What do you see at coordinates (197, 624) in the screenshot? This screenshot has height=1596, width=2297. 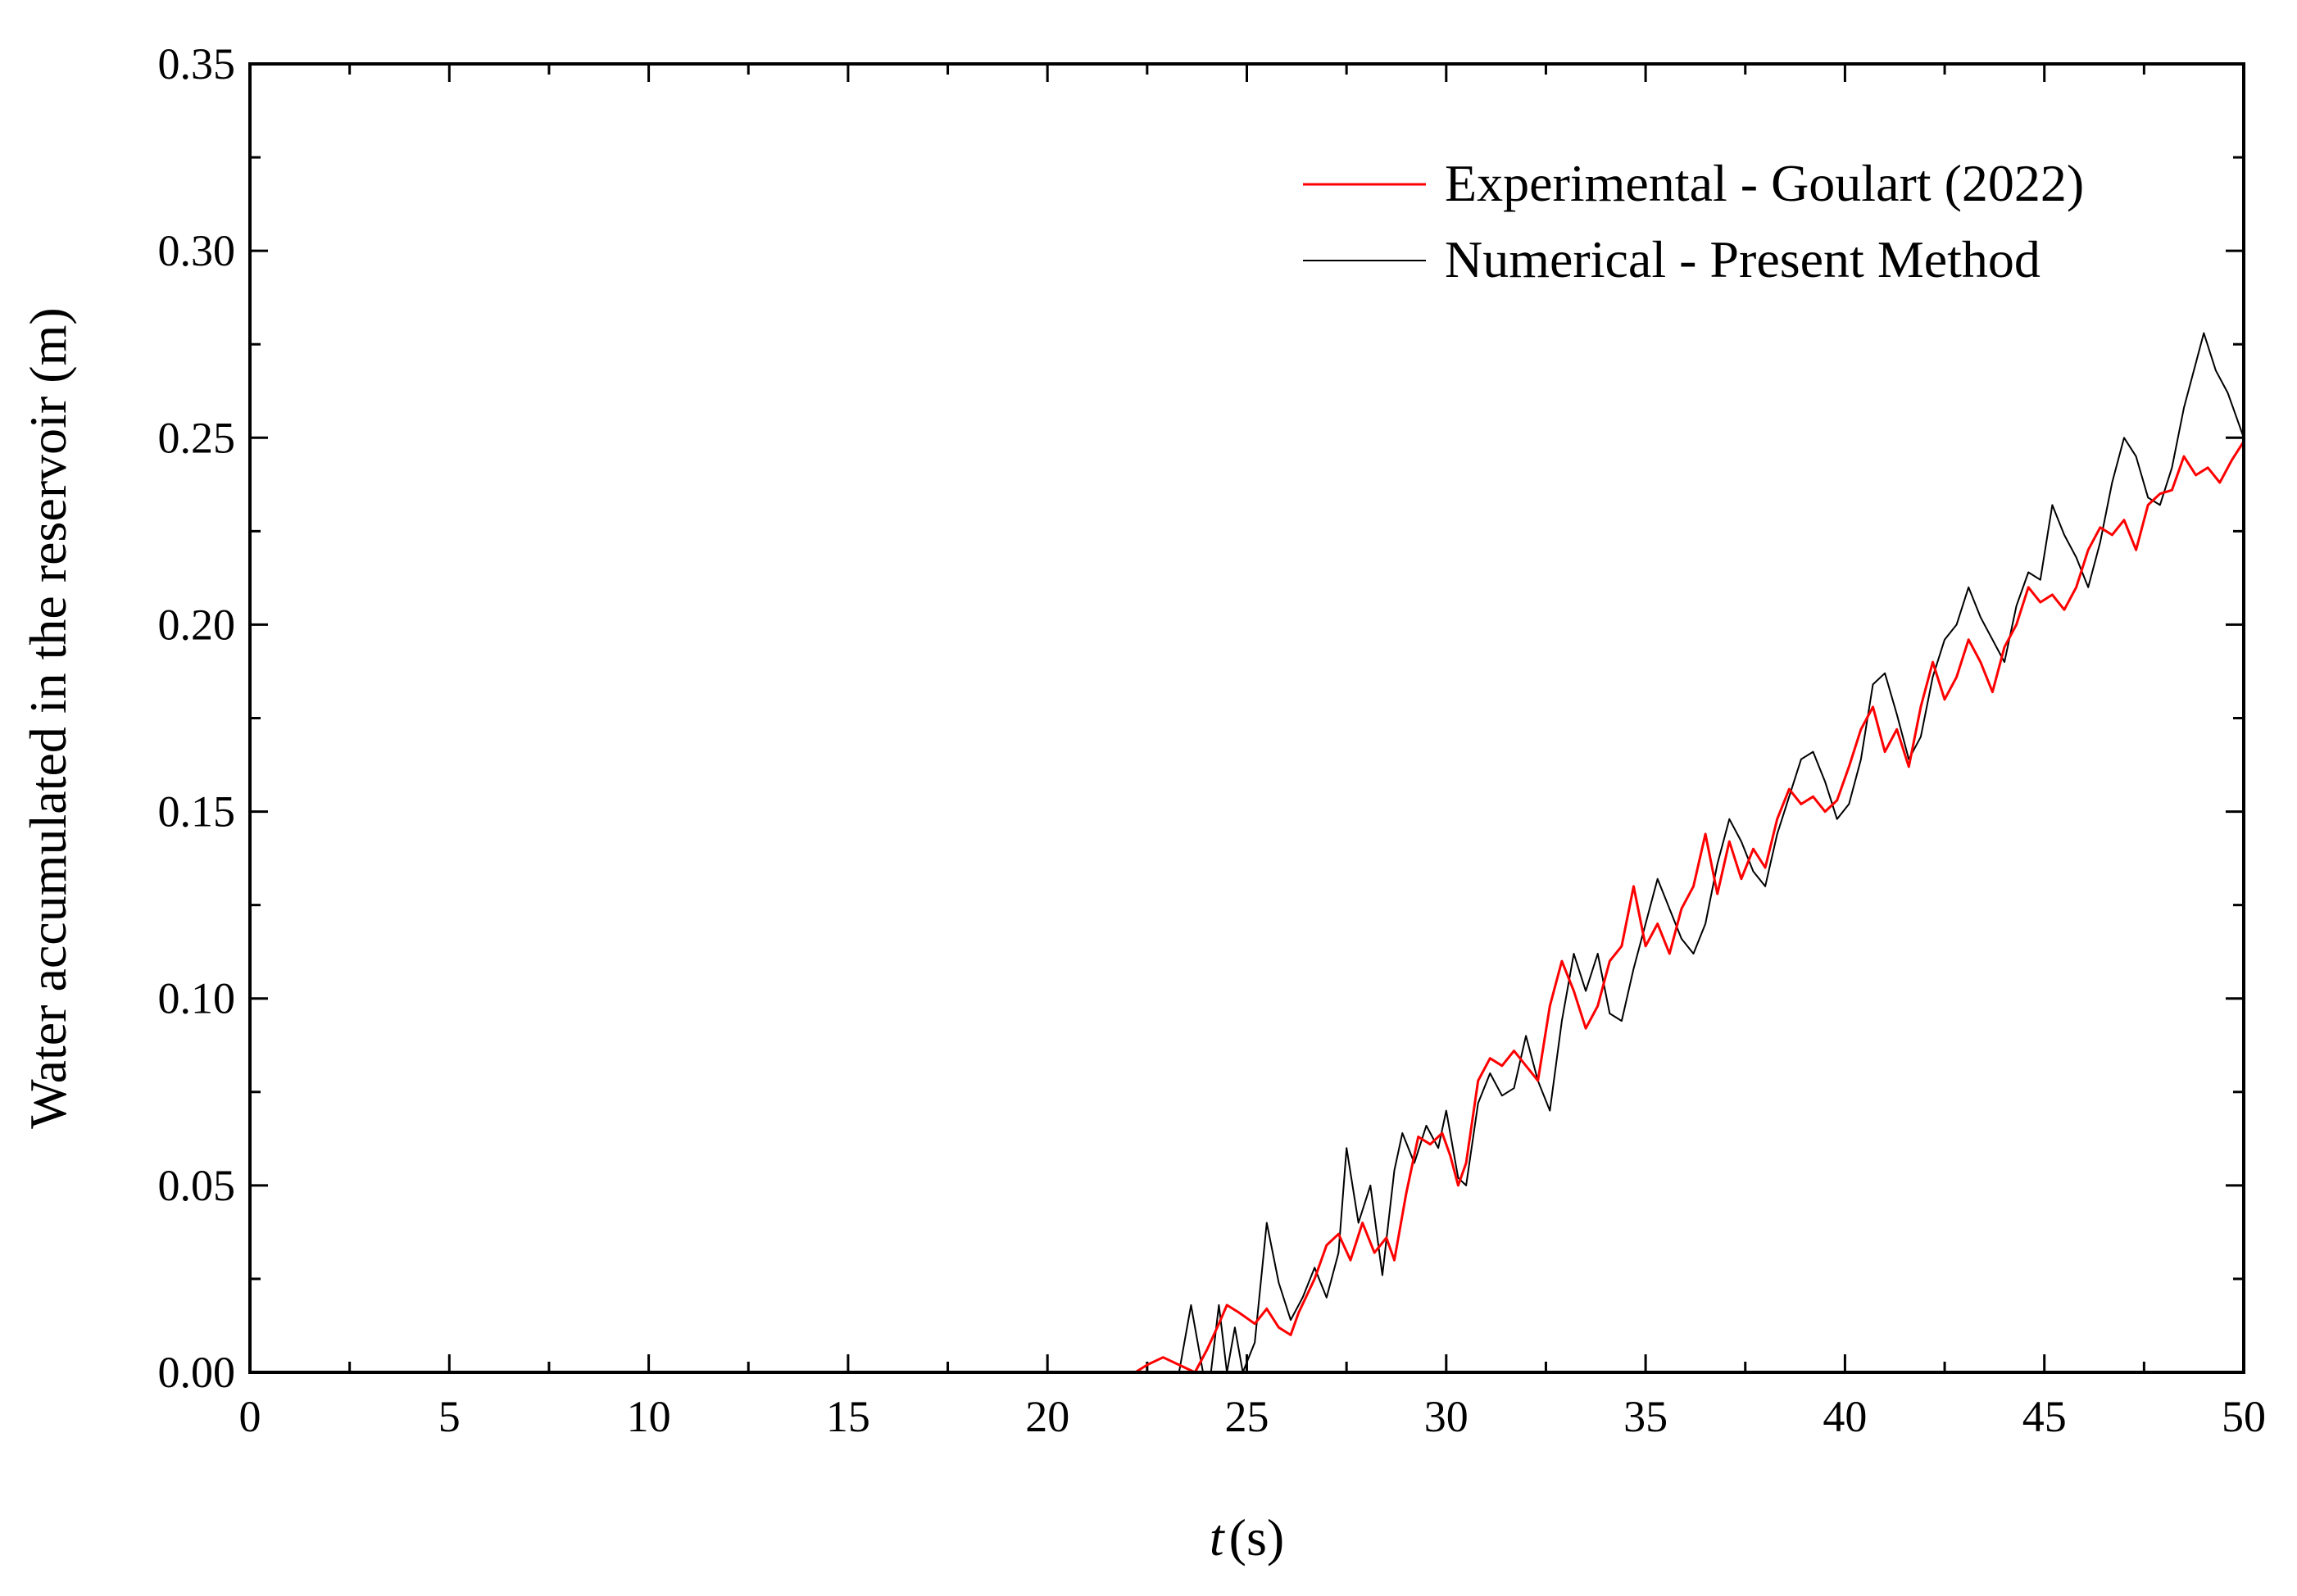 I see `y-tick-label: 0.20` at bounding box center [197, 624].